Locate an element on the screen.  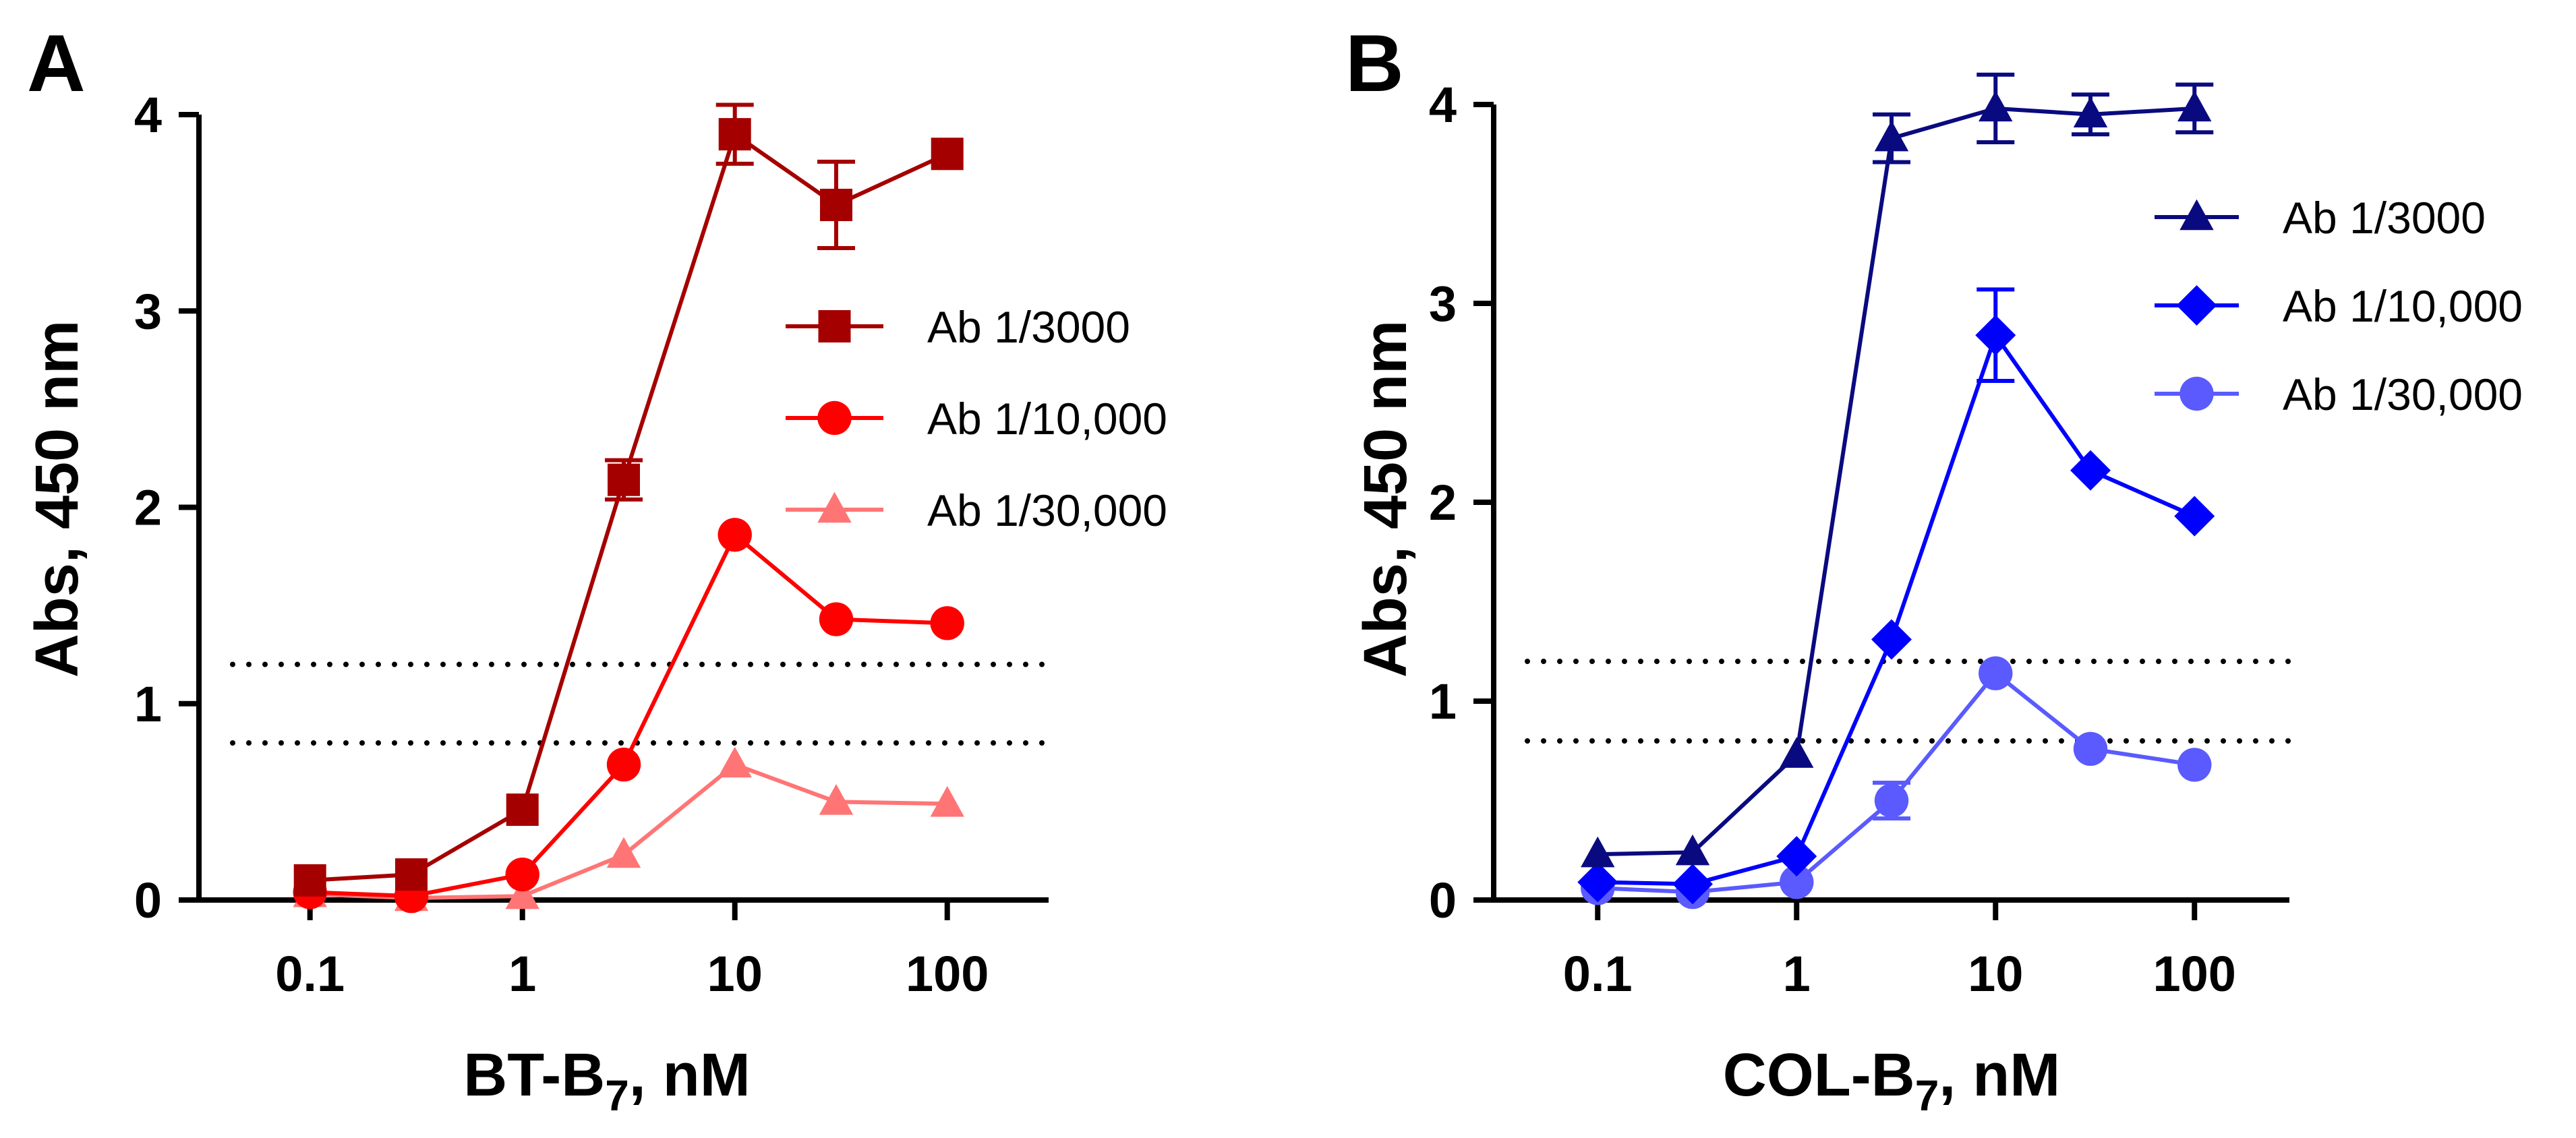
y-tick-label-a-2: 2 is located at coordinates (148, 508).